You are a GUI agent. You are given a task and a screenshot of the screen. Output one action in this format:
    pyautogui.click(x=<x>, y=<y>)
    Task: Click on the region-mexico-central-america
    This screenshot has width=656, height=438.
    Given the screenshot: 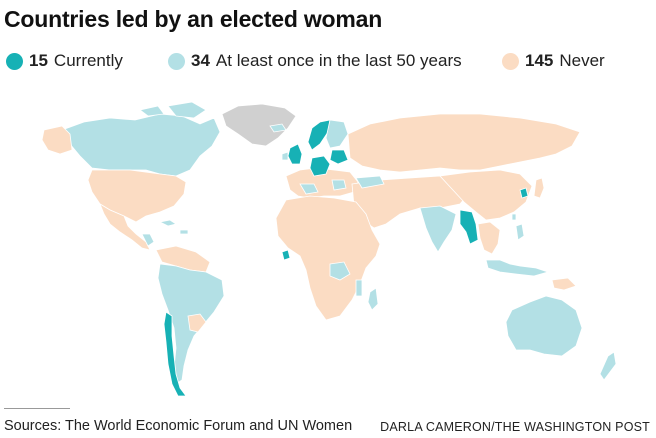 What is the action you would take?
    pyautogui.click(x=125, y=227)
    